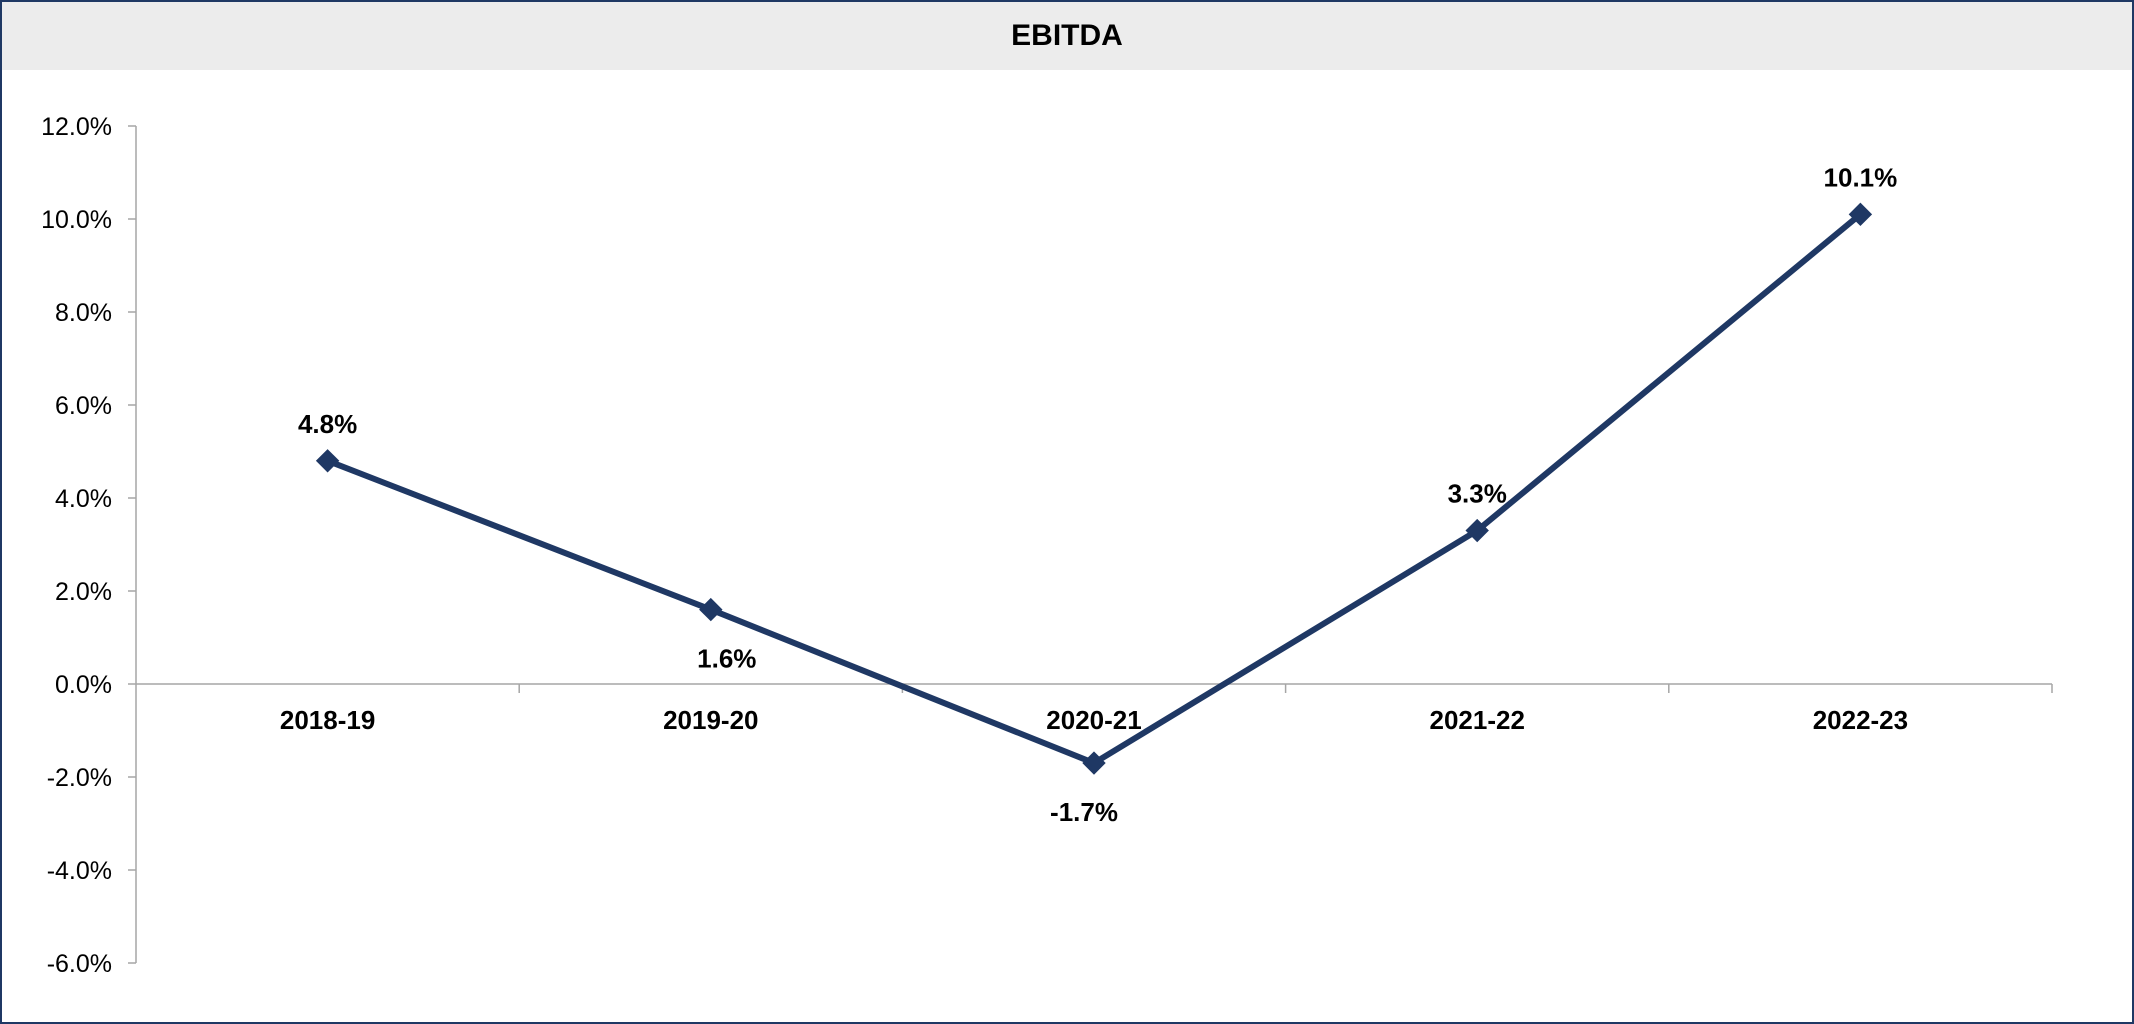  What do you see at coordinates (76, 220) in the screenshot?
I see `y-axis-tick-label: 10.0%` at bounding box center [76, 220].